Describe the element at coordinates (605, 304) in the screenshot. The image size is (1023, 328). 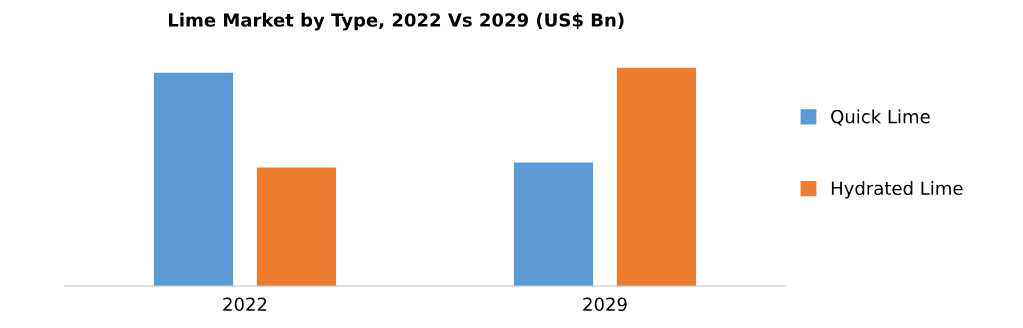
I see `x-tick-label: 2029` at that location.